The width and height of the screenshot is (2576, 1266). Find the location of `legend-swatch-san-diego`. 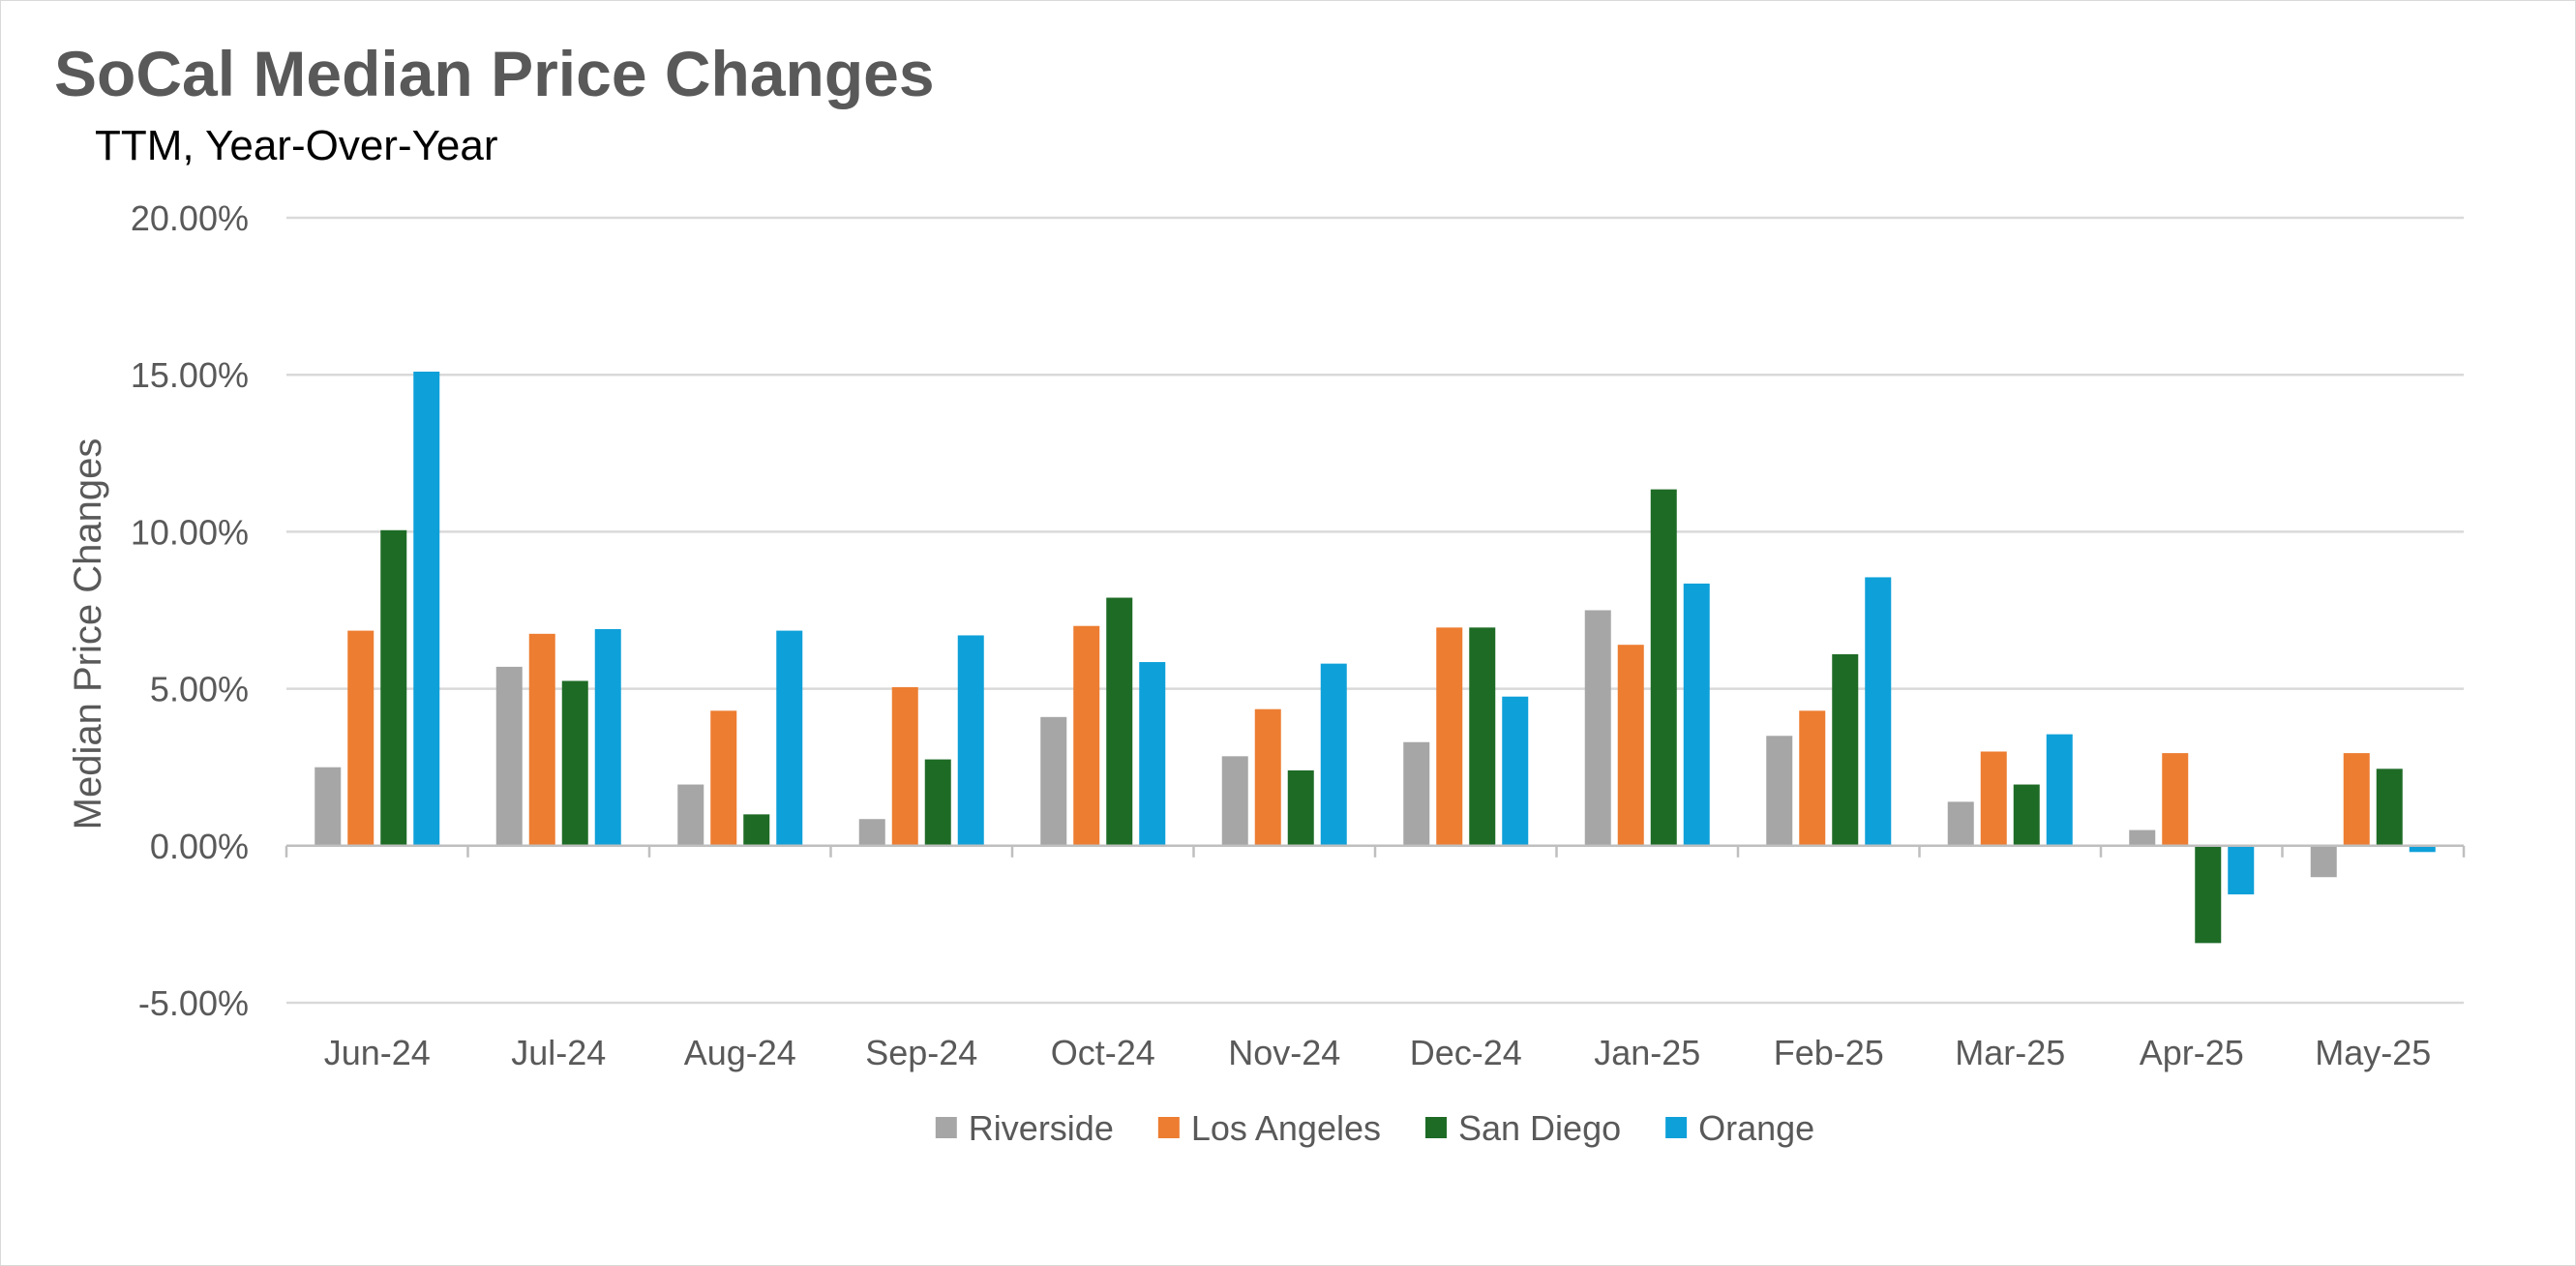

legend-swatch-san-diego is located at coordinates (1436, 1127).